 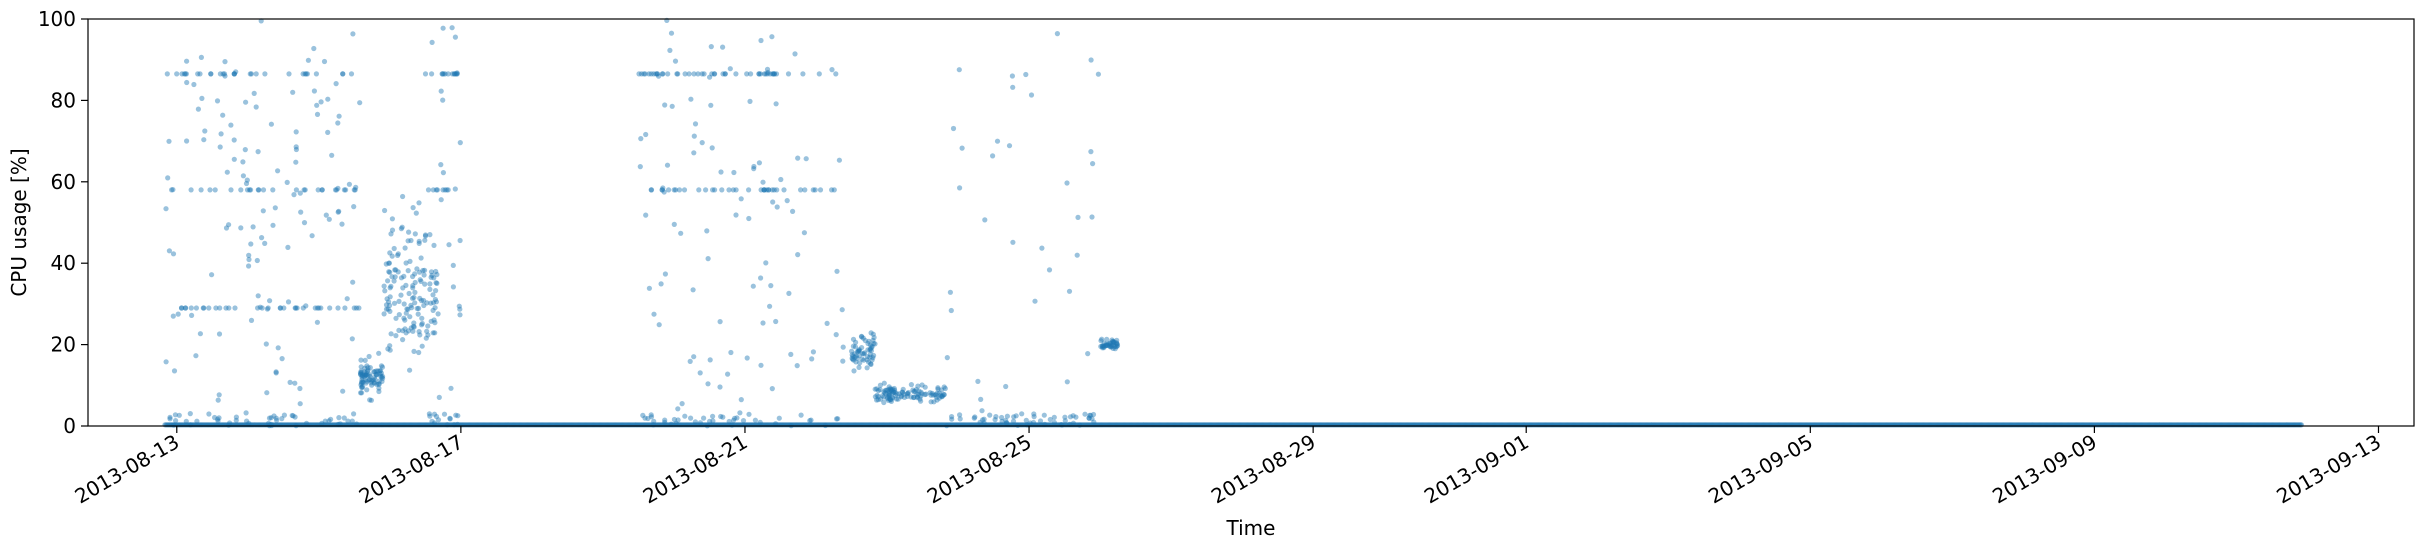 I want to click on y-tick-label: 40, so click(x=63, y=263).